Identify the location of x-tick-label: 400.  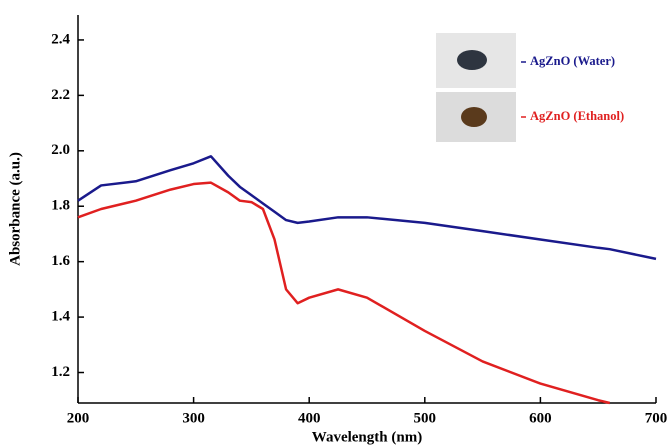
(309, 418).